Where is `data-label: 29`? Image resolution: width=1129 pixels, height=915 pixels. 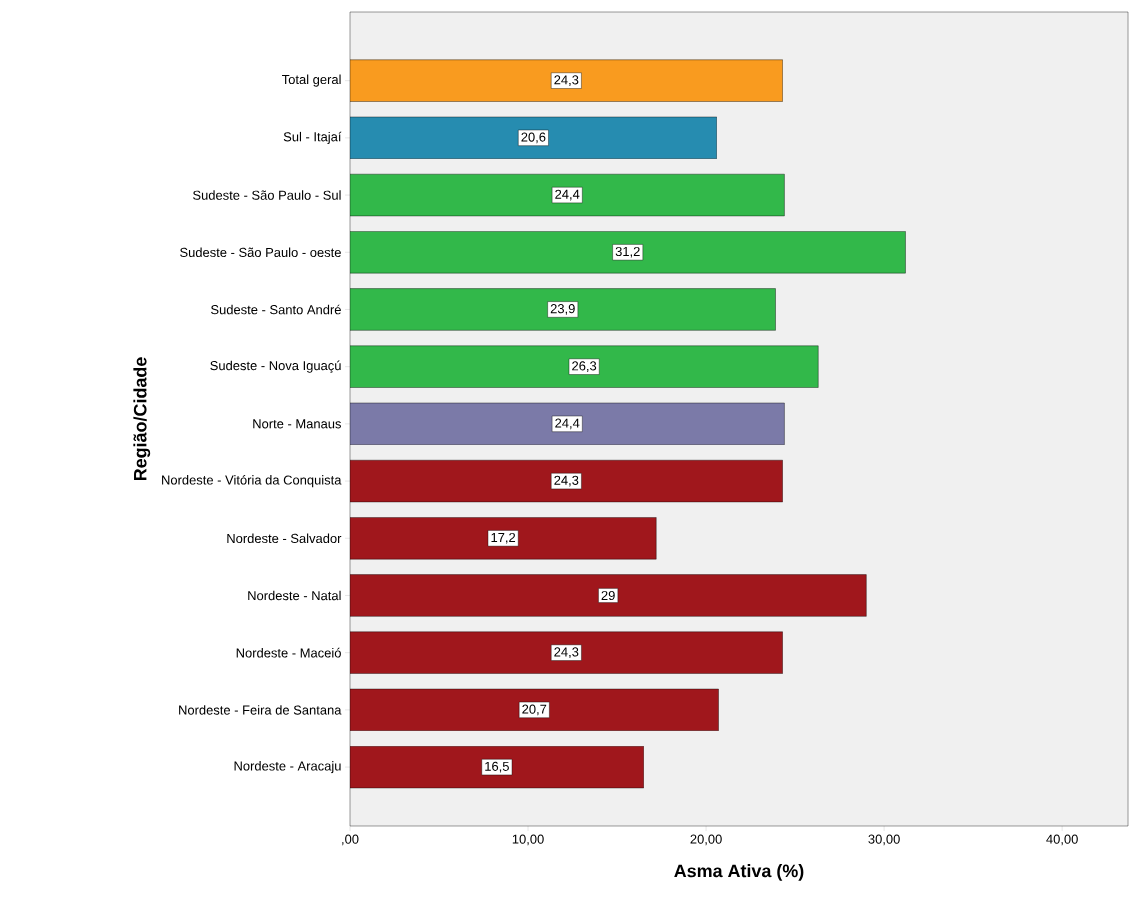 data-label: 29 is located at coordinates (608, 595).